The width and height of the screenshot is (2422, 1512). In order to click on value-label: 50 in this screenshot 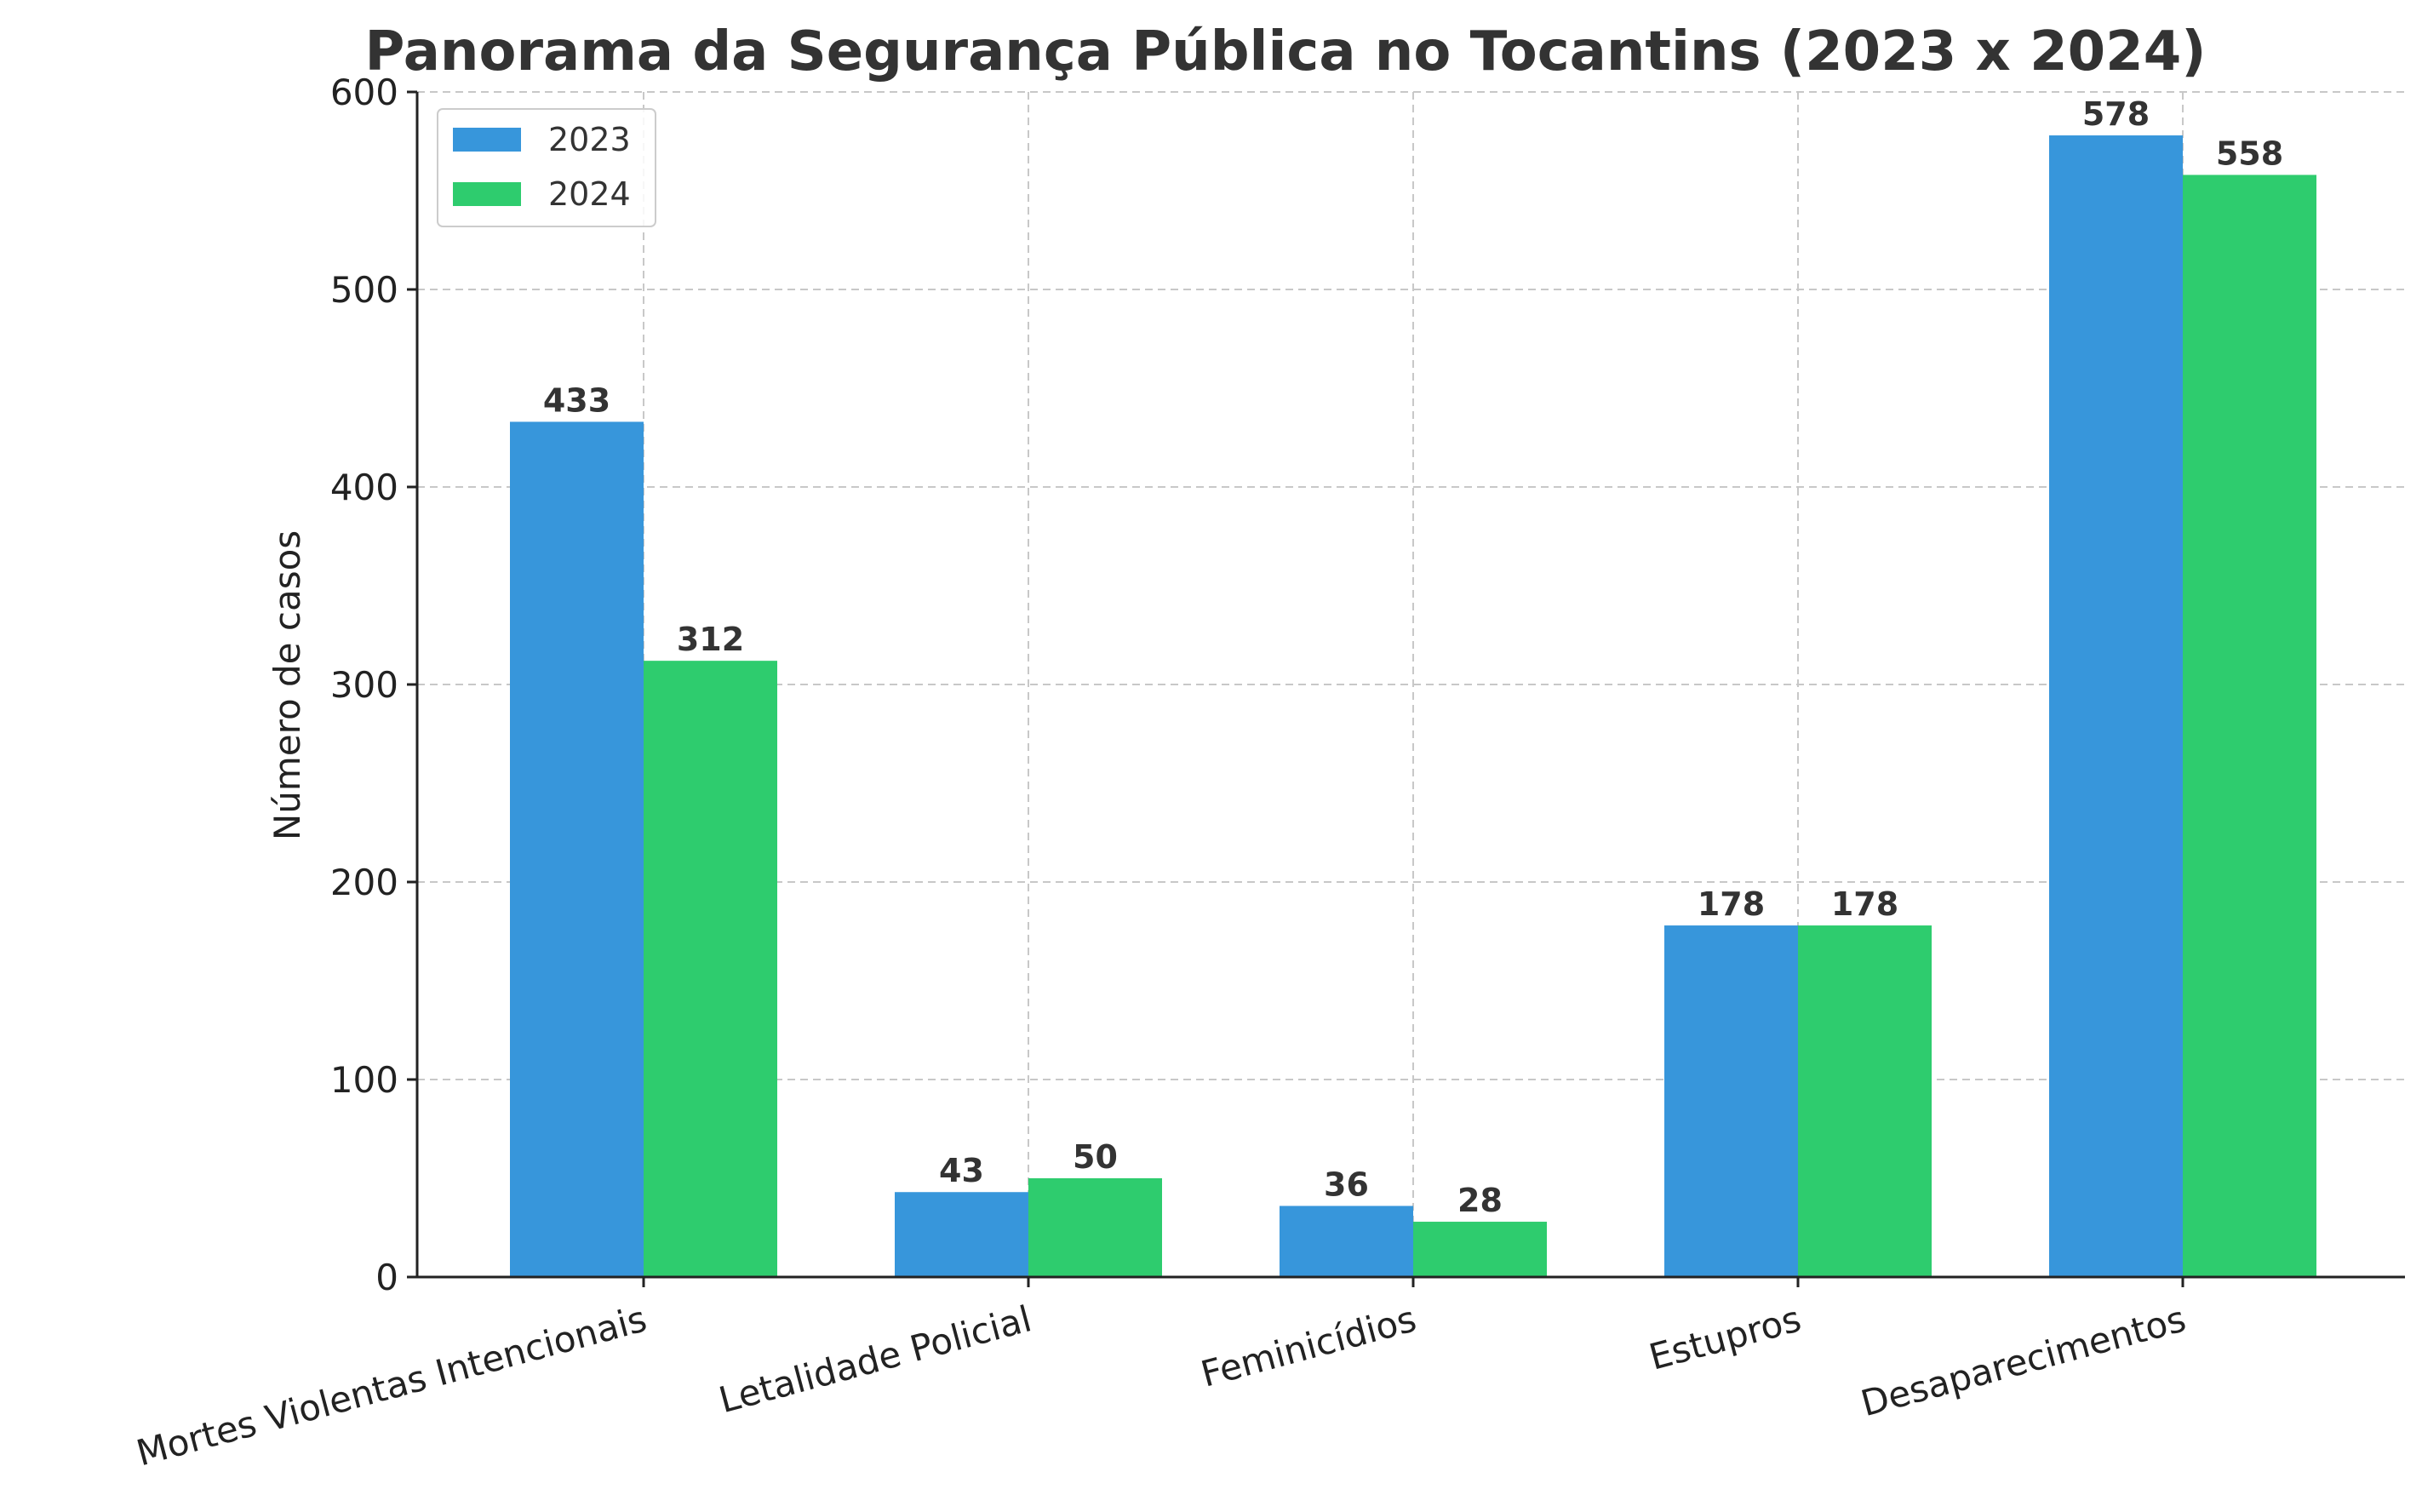, I will do `click(1095, 1157)`.